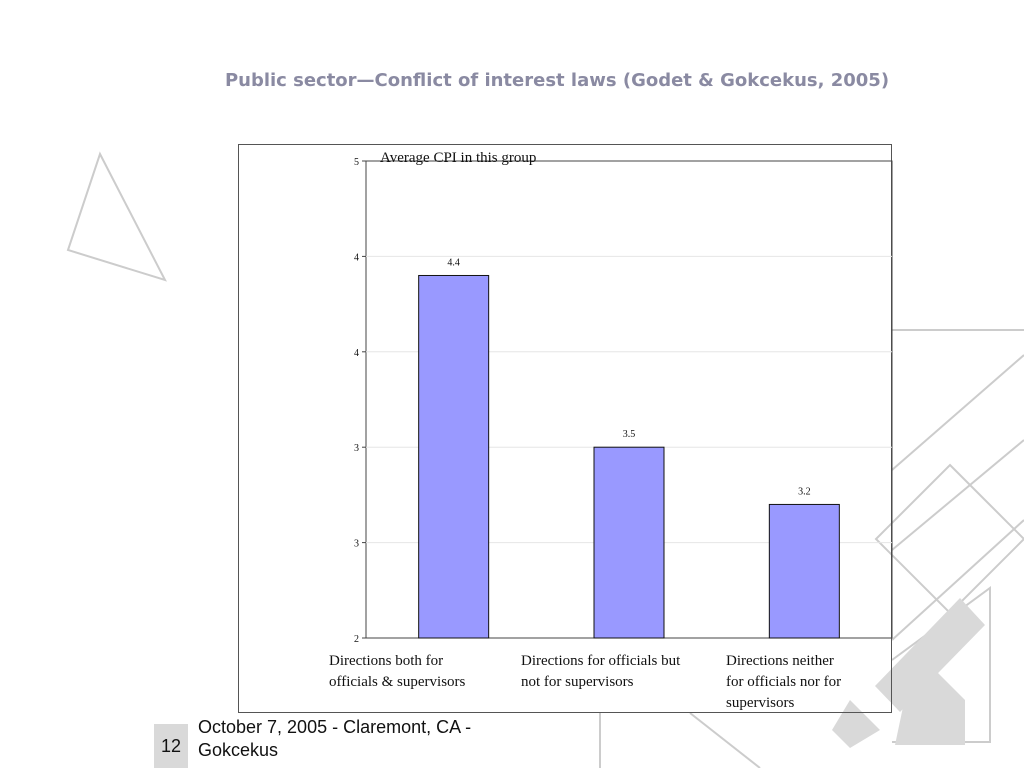 The width and height of the screenshot is (1024, 768). Describe the element at coordinates (783, 682) in the screenshot. I see `category-label: for officials nor for` at that location.